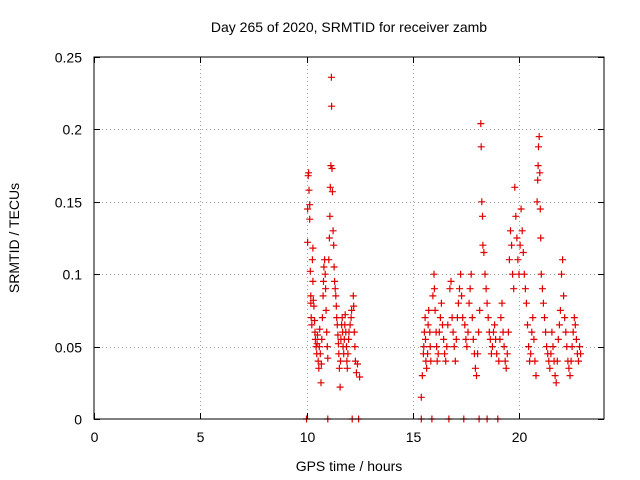 The height and width of the screenshot is (480, 640). Describe the element at coordinates (73, 130) in the screenshot. I see `y-tick-label: 0.2` at that location.